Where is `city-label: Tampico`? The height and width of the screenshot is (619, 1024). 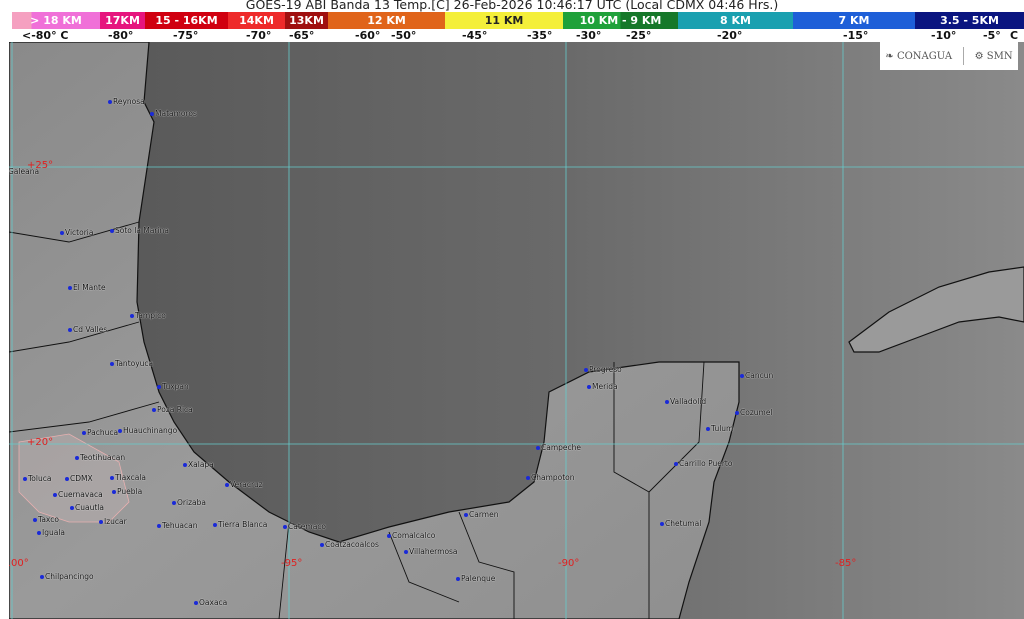 city-label: Tampico is located at coordinates (148, 315).